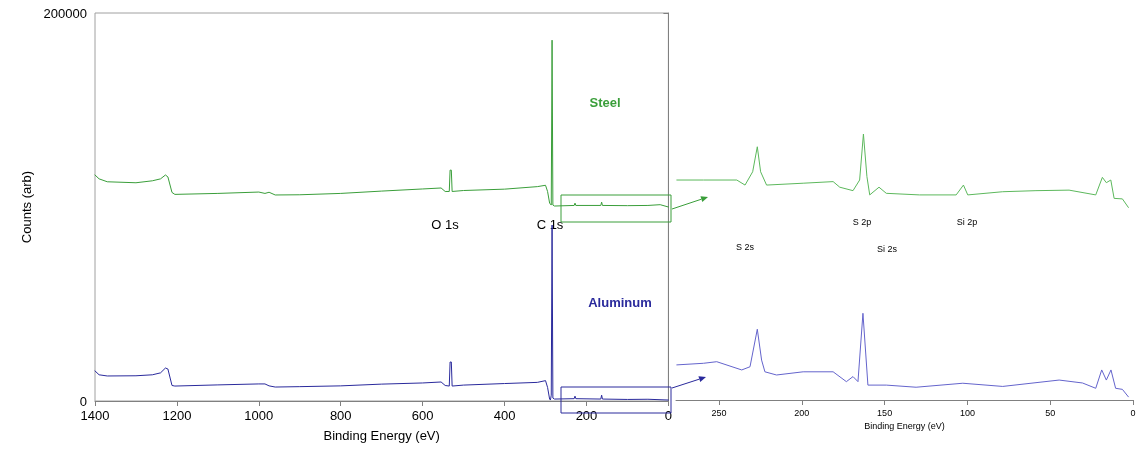 This screenshot has width=1139, height=461. I want to click on y-tick-label: 200000, so click(65, 13).